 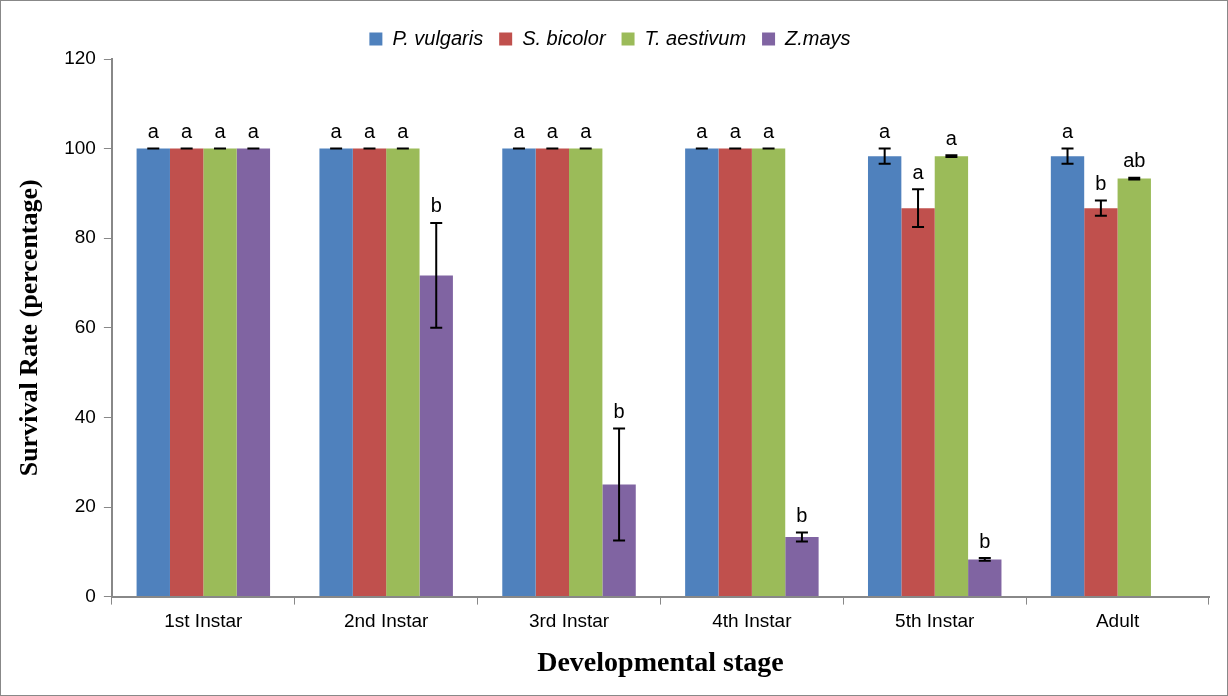 What do you see at coordinates (90, 595) in the screenshot?
I see `y-tick-label: 0` at bounding box center [90, 595].